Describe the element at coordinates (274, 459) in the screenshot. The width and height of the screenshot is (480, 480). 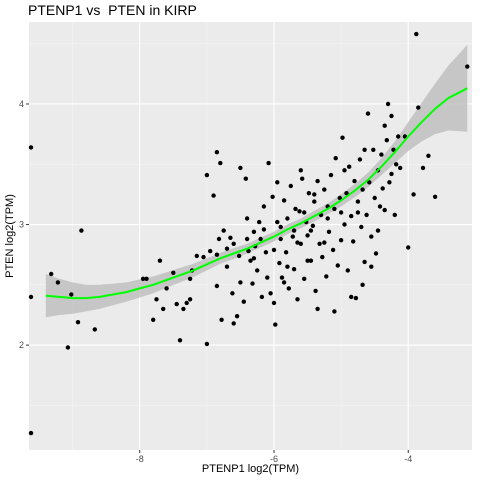
I see `x-tick-label: -6` at that location.